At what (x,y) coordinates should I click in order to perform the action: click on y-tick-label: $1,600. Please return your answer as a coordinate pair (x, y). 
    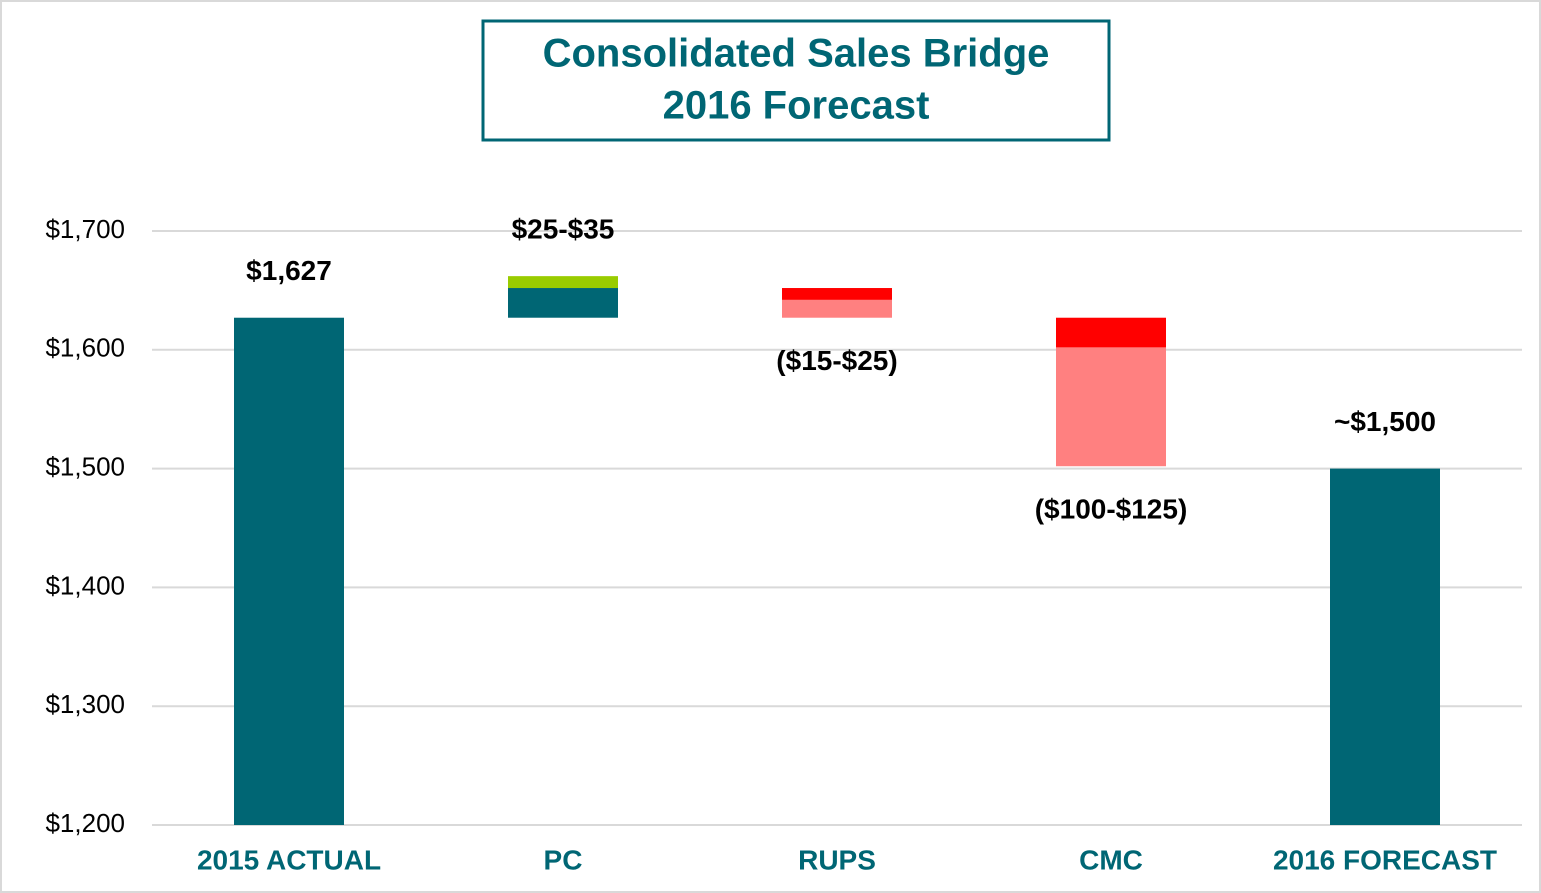
    Looking at the image, I should click on (85, 348).